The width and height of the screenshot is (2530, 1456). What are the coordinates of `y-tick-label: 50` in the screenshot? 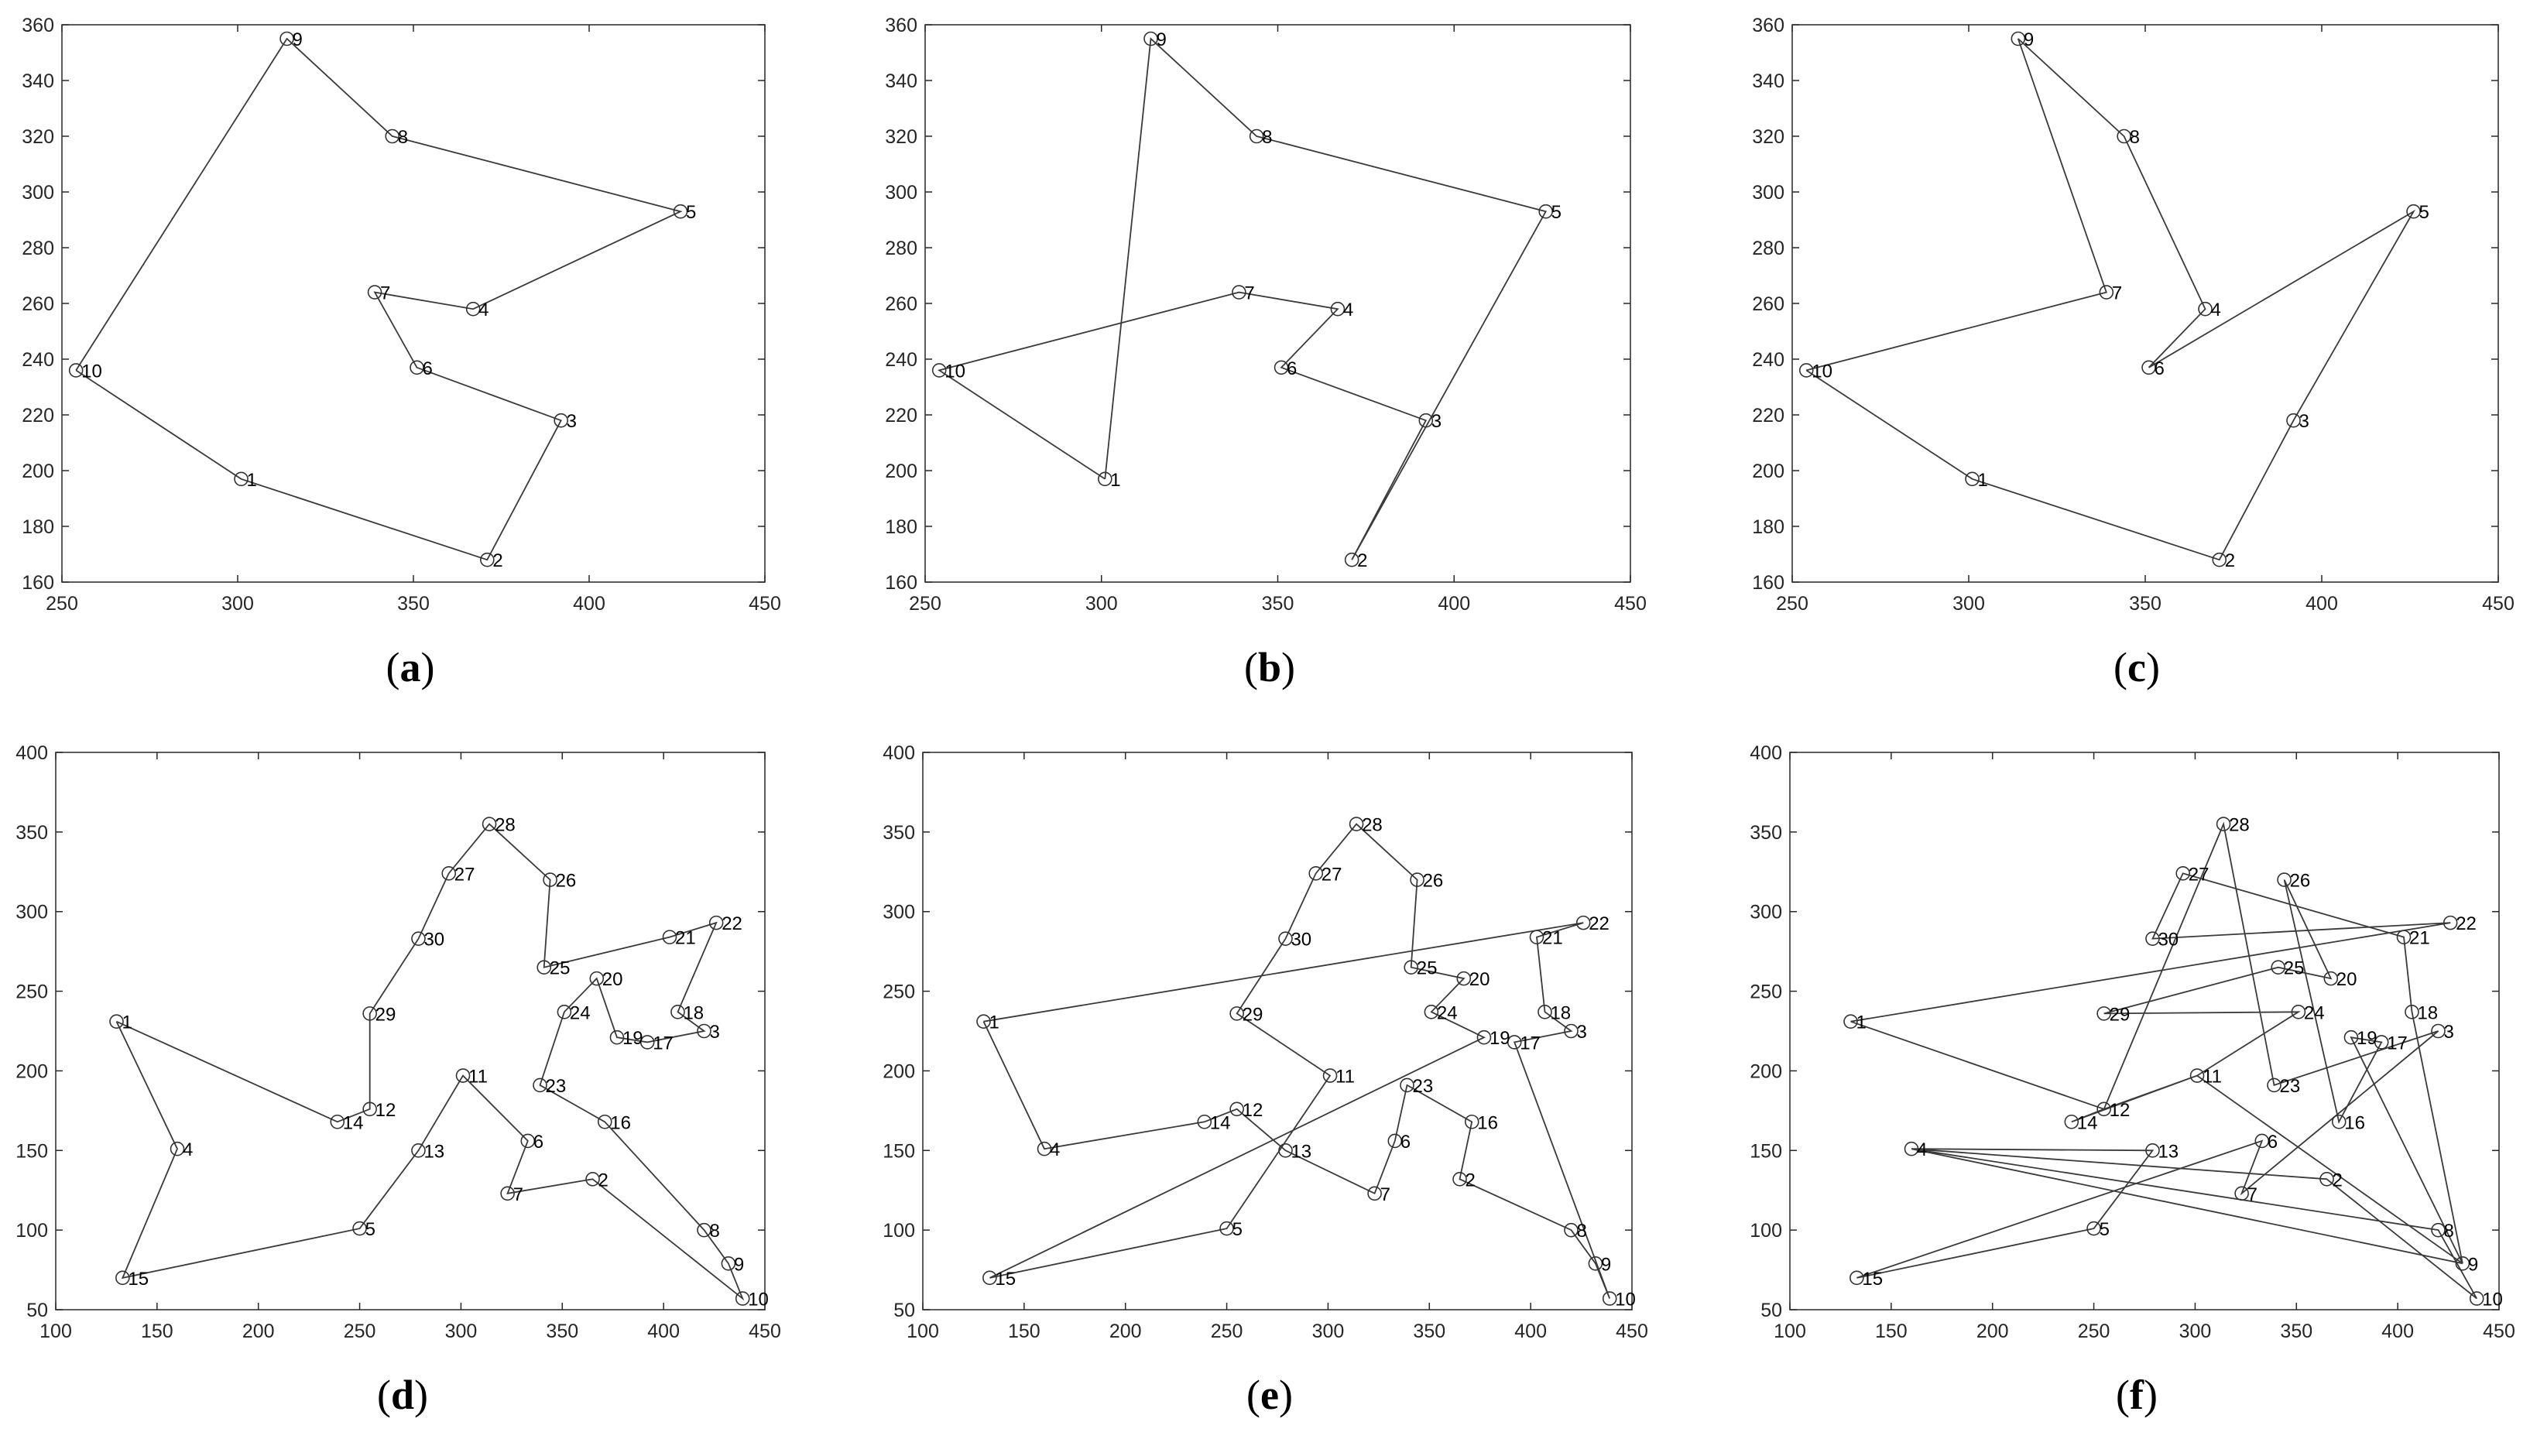 It's located at (37, 1310).